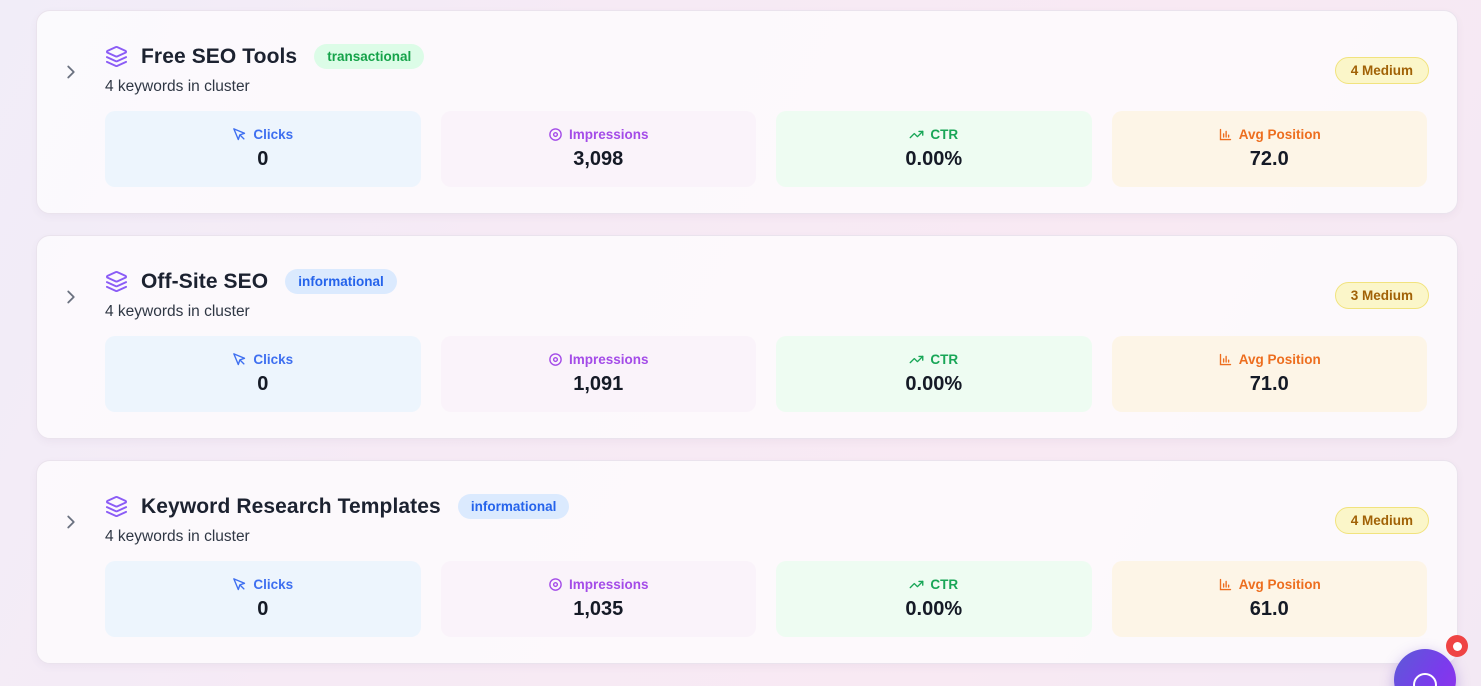 The image size is (1481, 686). I want to click on avg-position-stat: Avg Position 71.0, so click(1269, 374).